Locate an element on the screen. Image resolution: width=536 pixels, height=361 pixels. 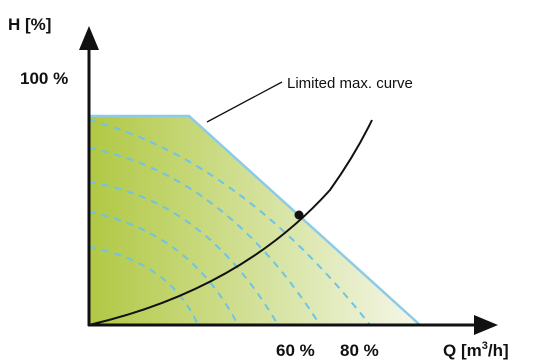
x-axis-label-suffix: /h] is located at coordinates (498, 350).